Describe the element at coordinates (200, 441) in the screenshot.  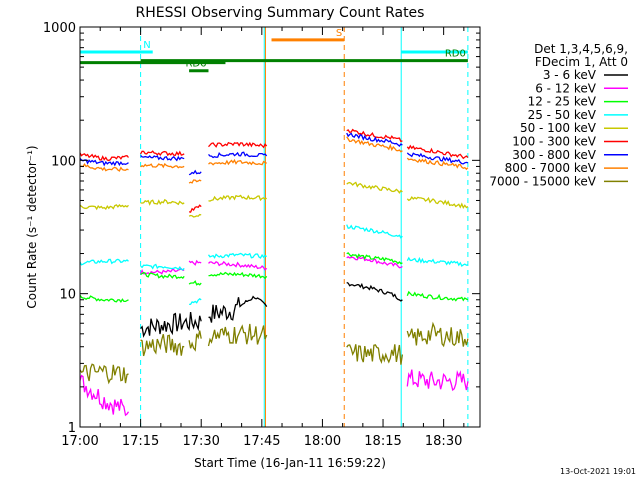
I see `x-tick-label: 17:30` at that location.